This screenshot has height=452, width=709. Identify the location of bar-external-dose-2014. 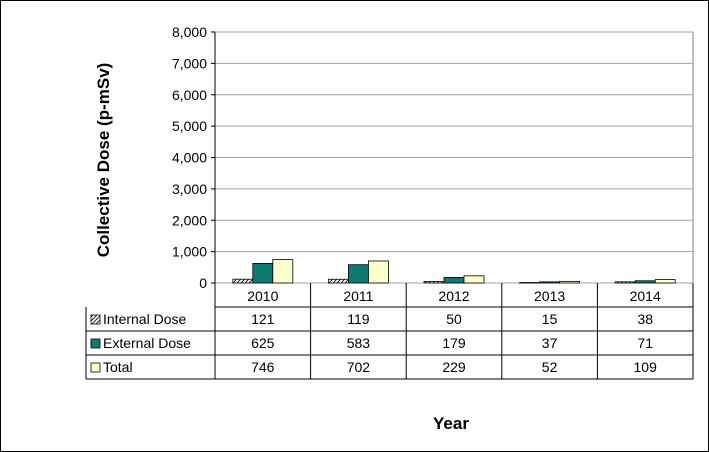
(645, 282).